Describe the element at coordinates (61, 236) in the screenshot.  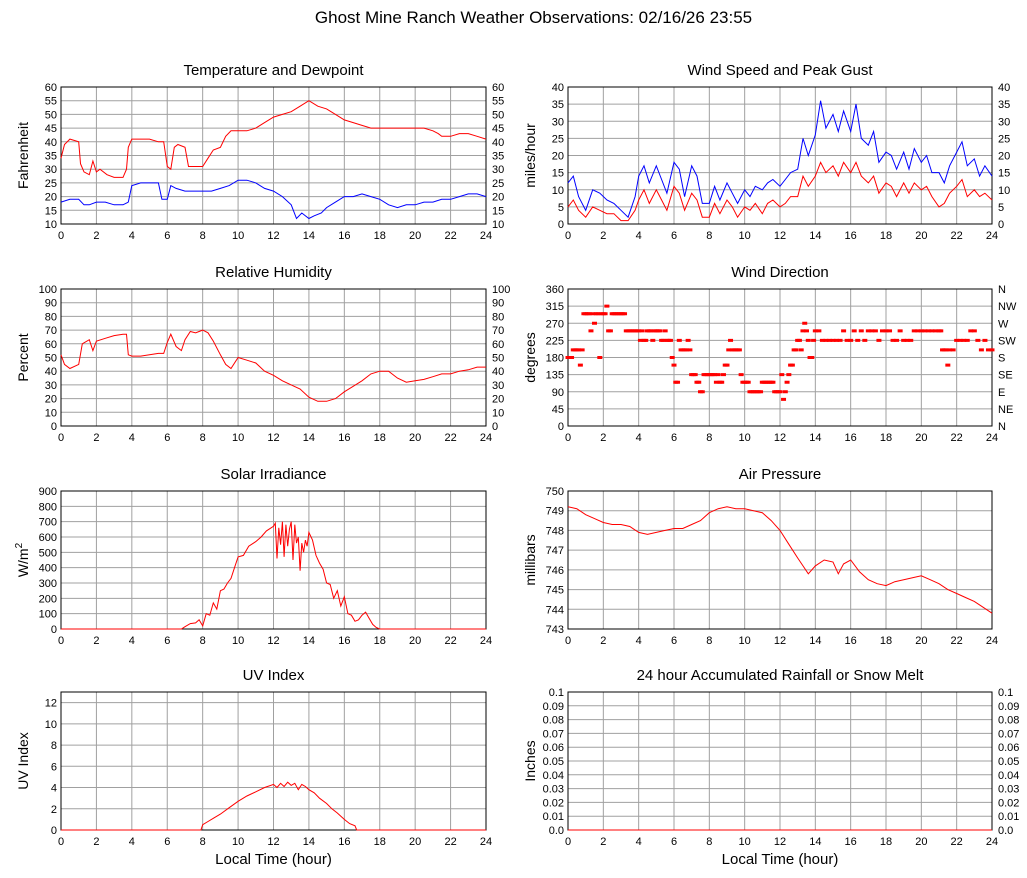
I see `temp-xtick: 0` at that location.